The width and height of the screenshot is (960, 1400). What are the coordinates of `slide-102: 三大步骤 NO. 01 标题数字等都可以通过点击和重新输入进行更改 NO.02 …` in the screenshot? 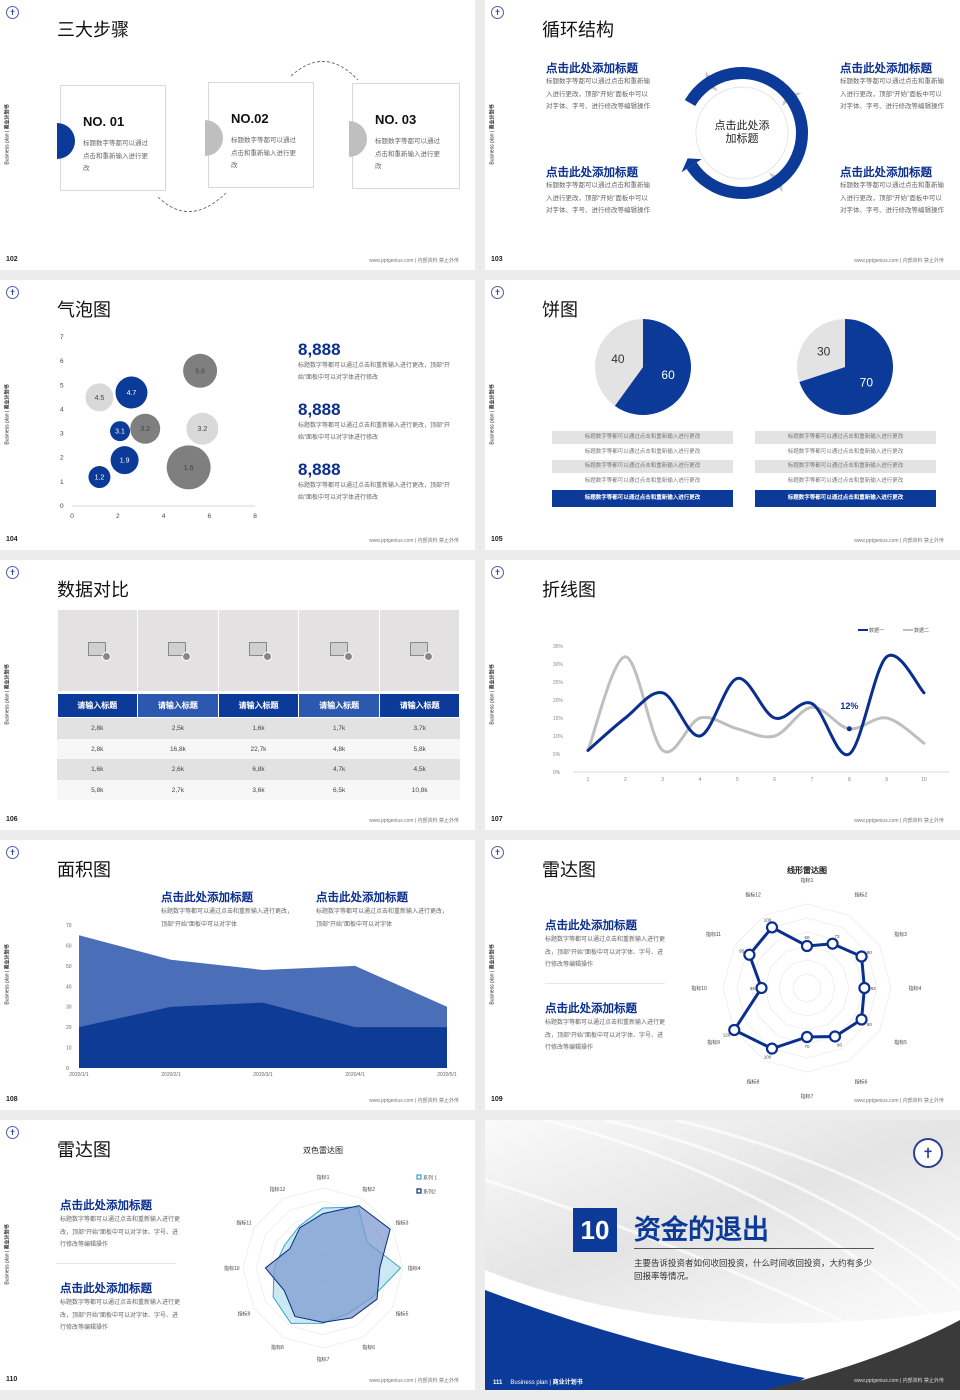 It's located at (237, 135).